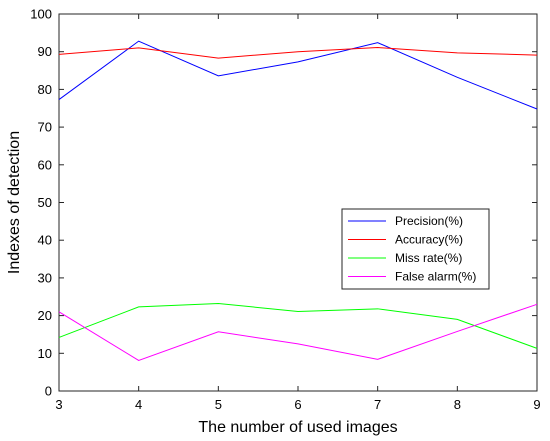  Describe the element at coordinates (45, 315) in the screenshot. I see `y-tick-label: 20` at that location.